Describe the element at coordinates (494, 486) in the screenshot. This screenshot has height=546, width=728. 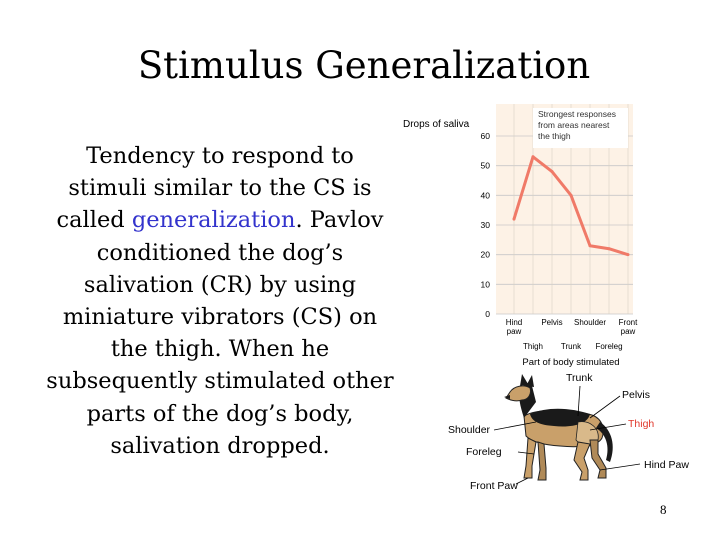
I see `label-front-paw: Front Paw` at that location.